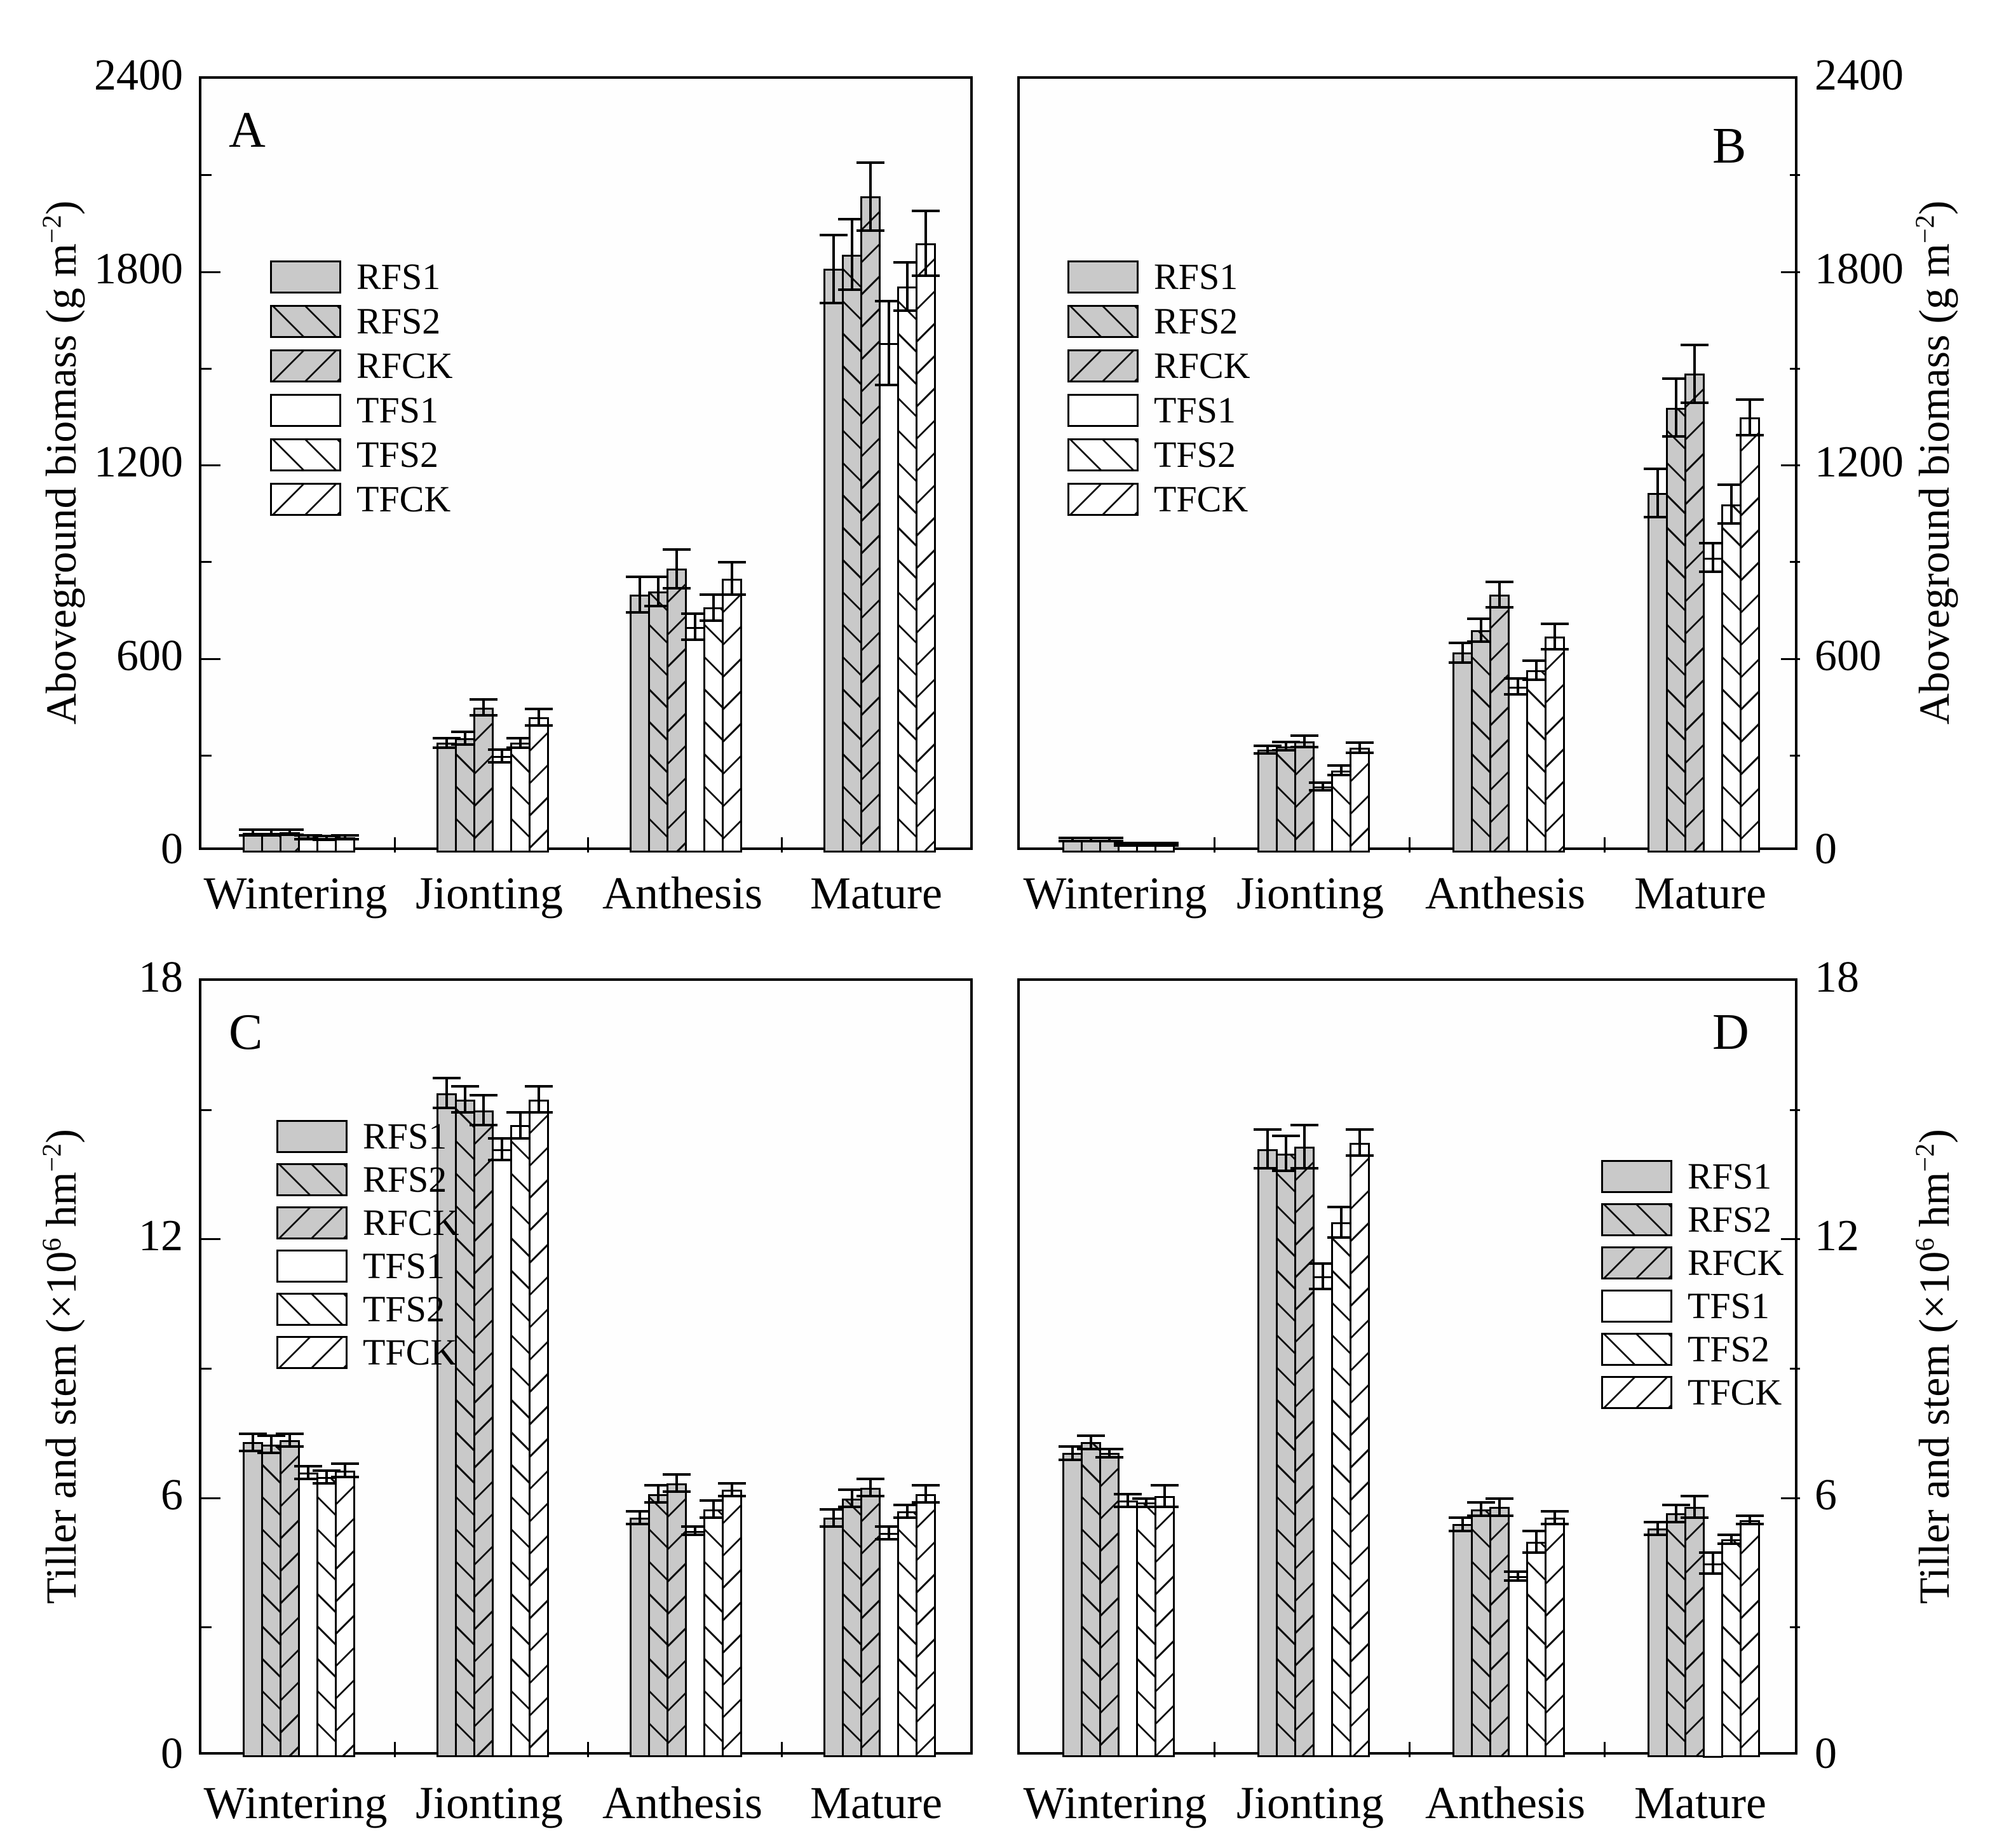  Describe the element at coordinates (305, 276) in the screenshot. I see `legend-swatch-rfs1` at that location.